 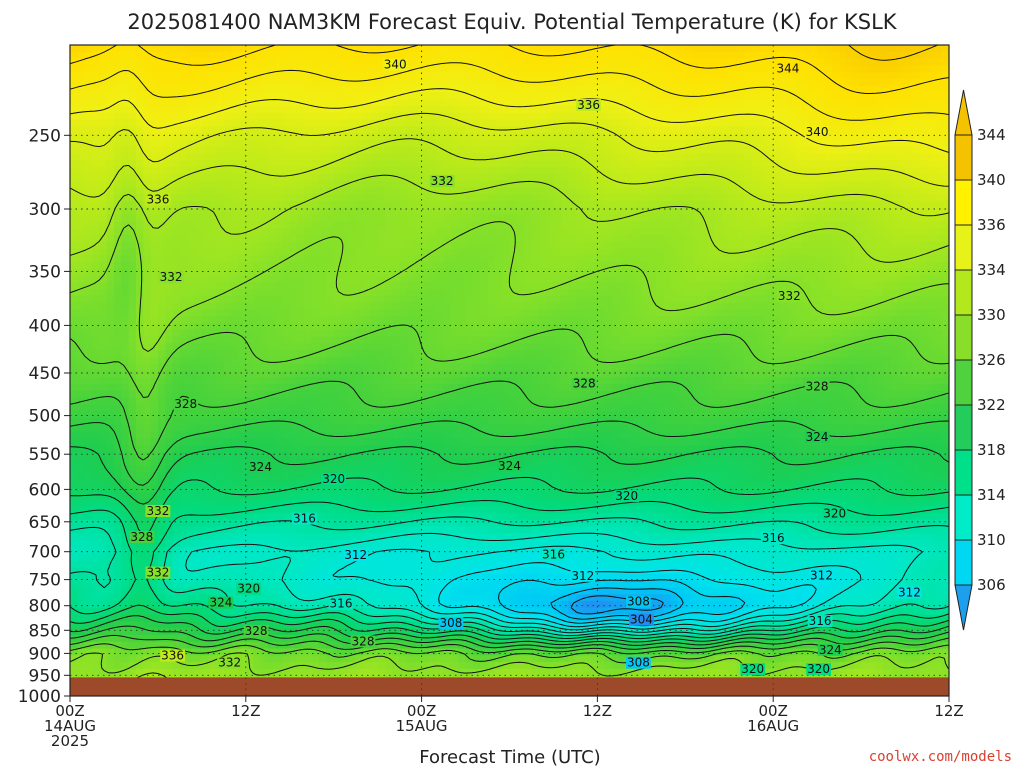 What do you see at coordinates (45, 631) in the screenshot?
I see `y-tick-label: 850` at bounding box center [45, 631].